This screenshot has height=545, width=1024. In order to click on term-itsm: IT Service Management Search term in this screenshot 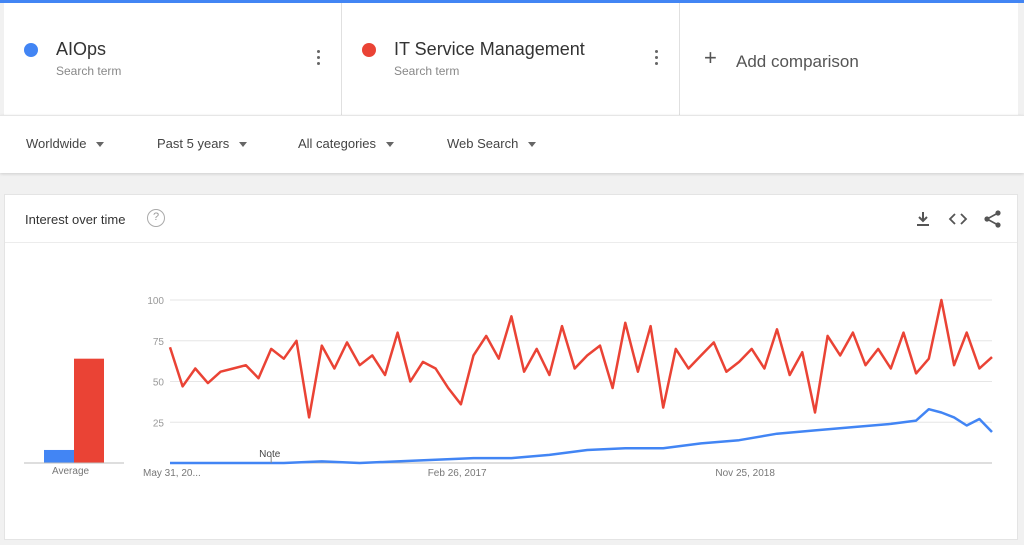, I will do `click(511, 59)`.